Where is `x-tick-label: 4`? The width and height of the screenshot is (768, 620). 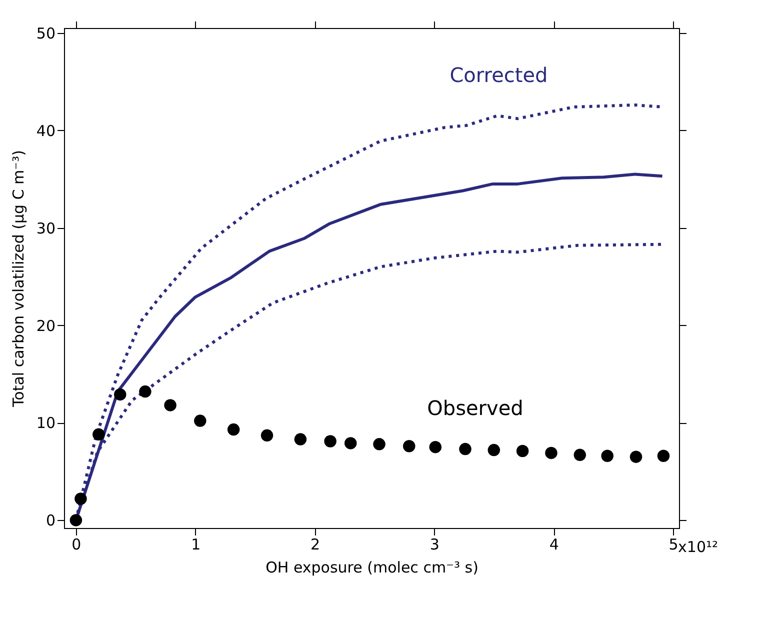
x-tick-label: 4 is located at coordinates (554, 545).